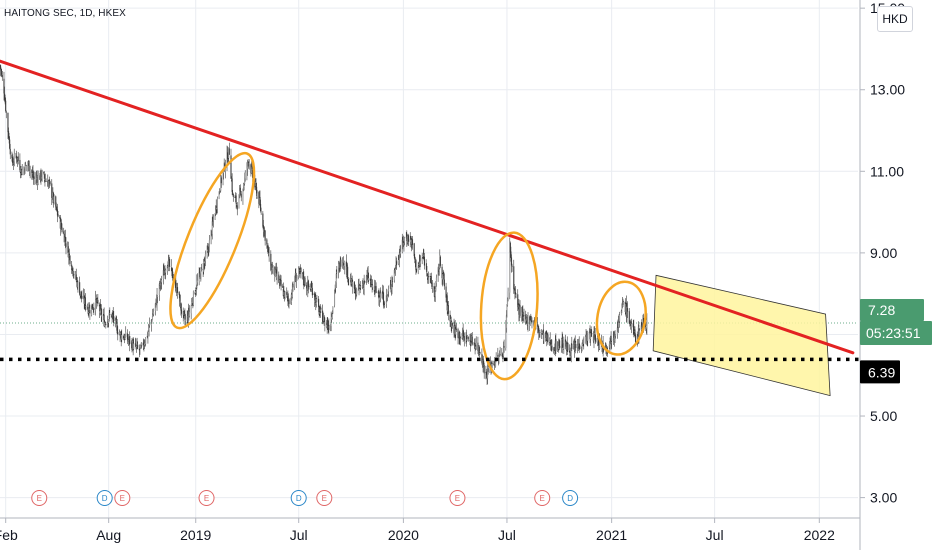 This screenshot has width=932, height=550. I want to click on event-label: E, so click(457, 498).